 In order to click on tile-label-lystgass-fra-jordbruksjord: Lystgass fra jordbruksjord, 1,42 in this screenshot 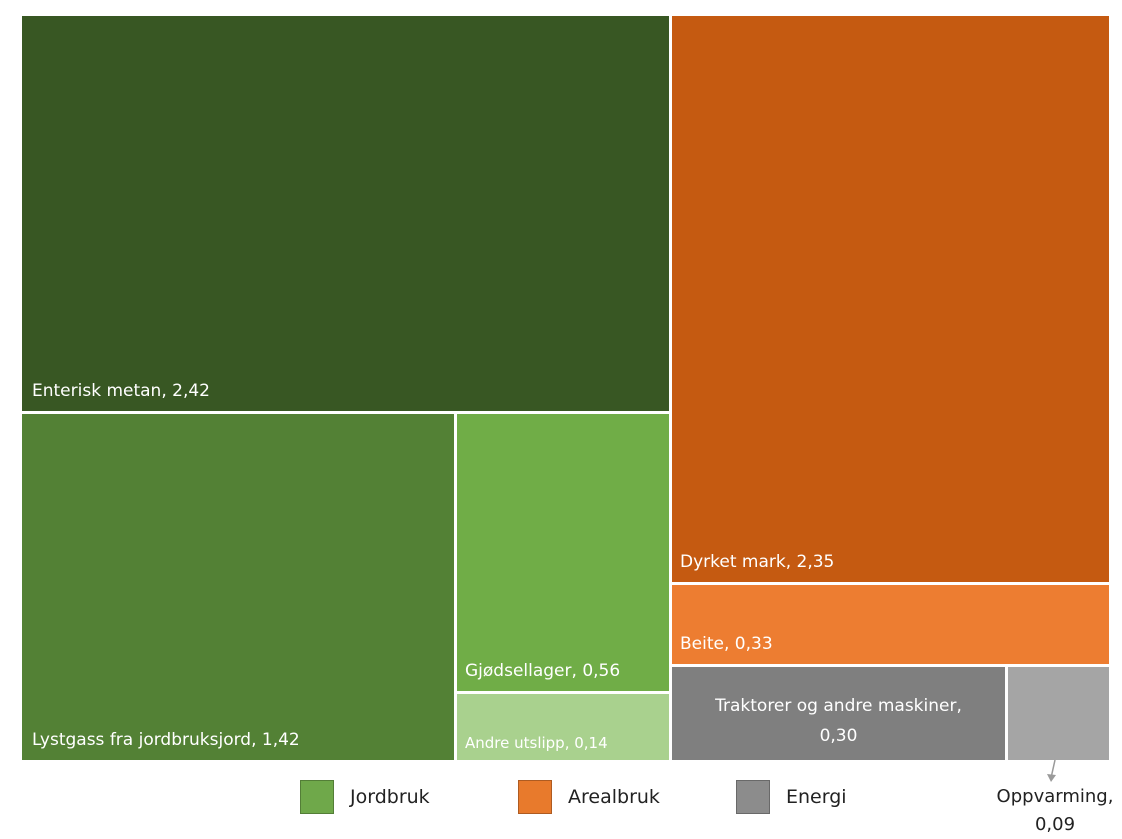, I will do `click(166, 740)`.